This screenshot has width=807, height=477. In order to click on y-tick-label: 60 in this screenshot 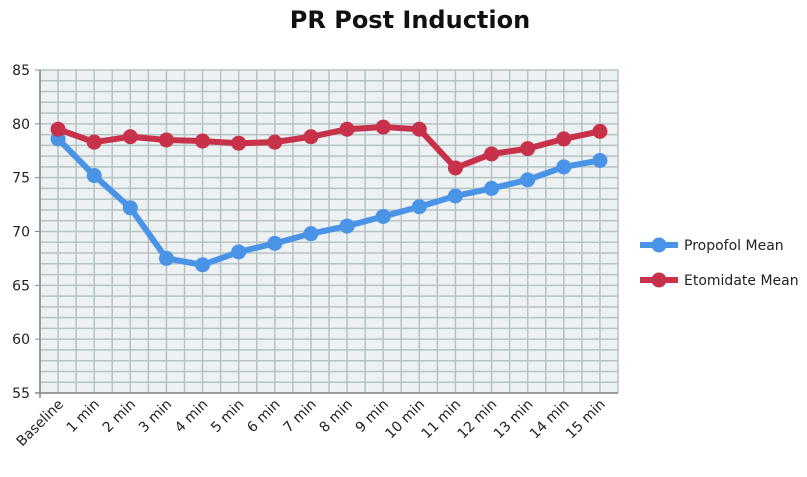, I will do `click(21, 340)`.